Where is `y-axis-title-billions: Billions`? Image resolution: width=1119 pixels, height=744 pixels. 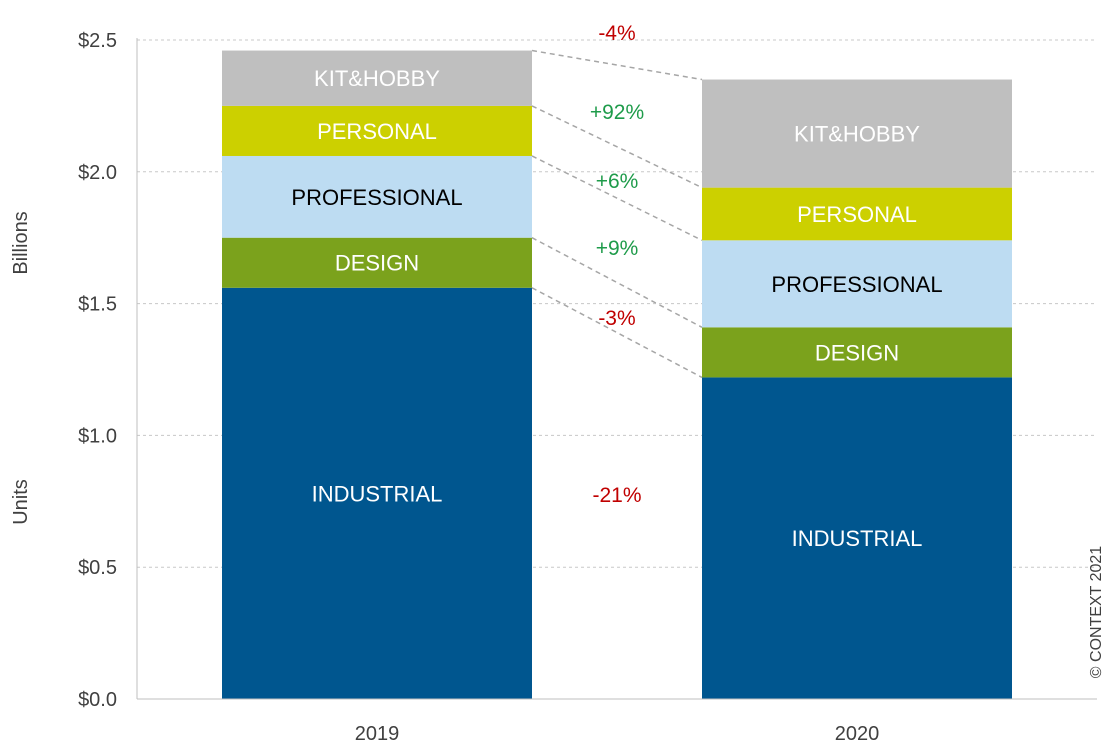
y-axis-title-billions: Billions is located at coordinates (21, 242).